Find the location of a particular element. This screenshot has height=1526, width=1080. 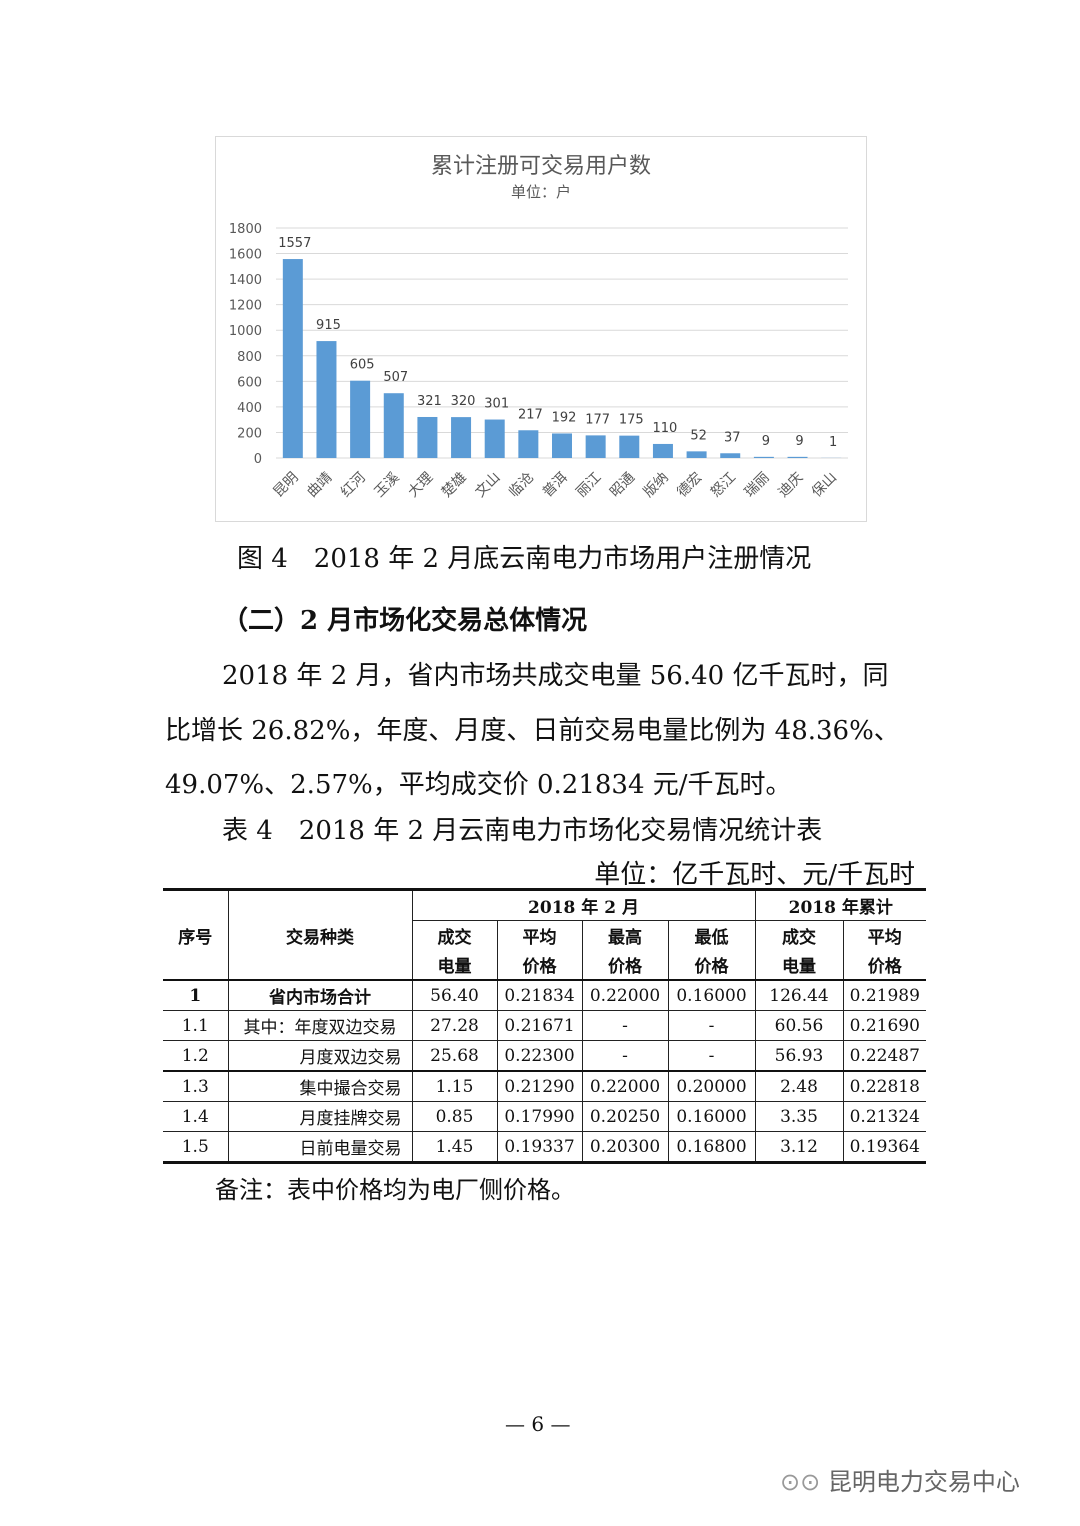

data-label: 192 is located at coordinates (564, 417).